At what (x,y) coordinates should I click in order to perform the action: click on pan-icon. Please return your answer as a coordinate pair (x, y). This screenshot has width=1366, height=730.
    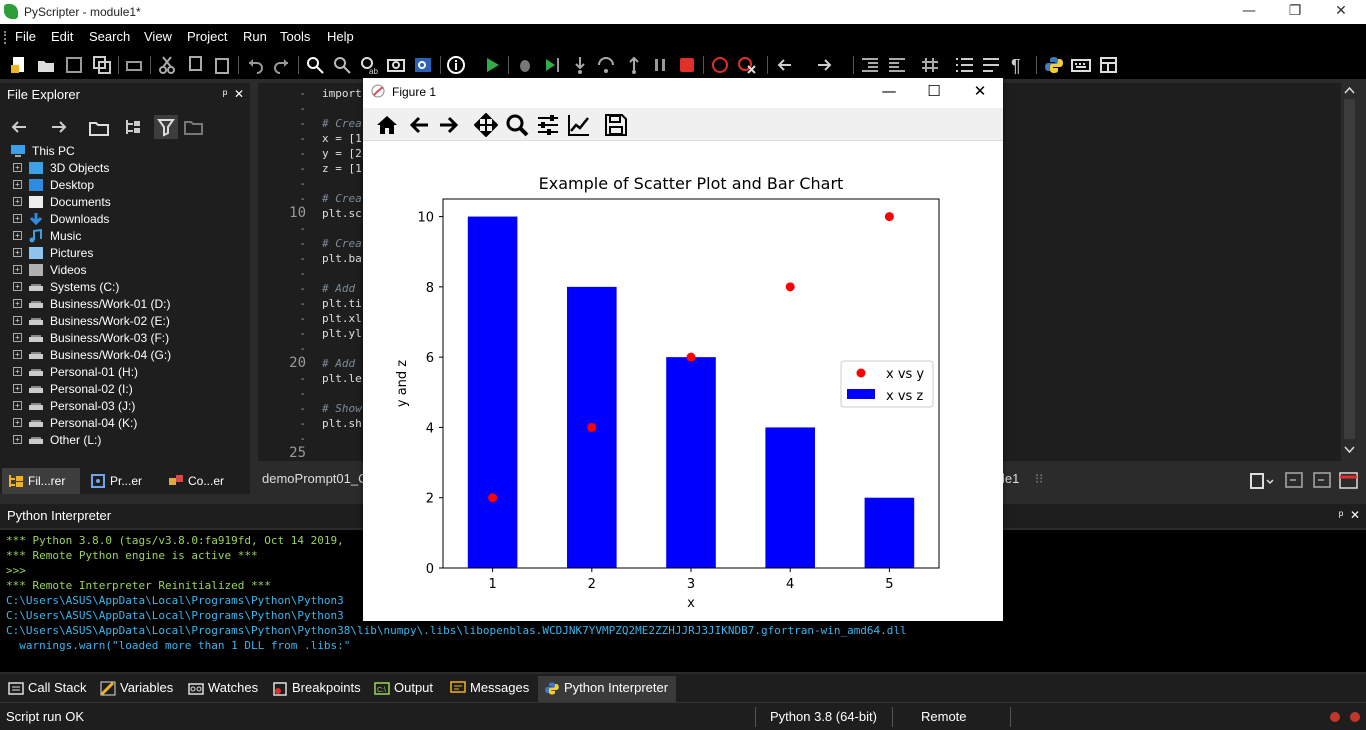
    Looking at the image, I should click on (486, 125).